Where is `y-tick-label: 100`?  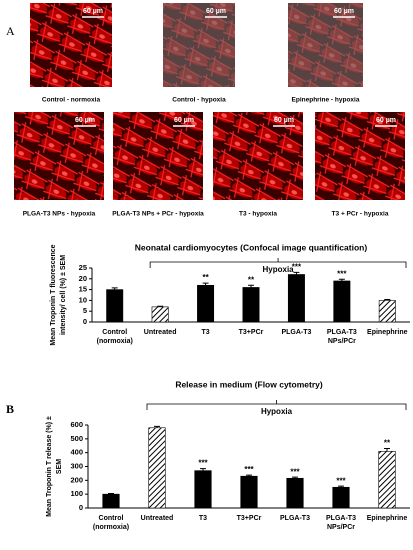 y-tick-label: 100 is located at coordinates (76, 493).